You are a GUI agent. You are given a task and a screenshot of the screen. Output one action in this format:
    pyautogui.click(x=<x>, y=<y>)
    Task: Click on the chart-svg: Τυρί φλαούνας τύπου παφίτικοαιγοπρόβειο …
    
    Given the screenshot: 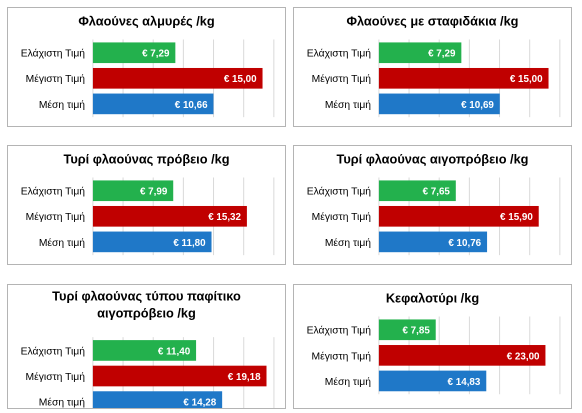 What is the action you would take?
    pyautogui.click(x=148, y=348)
    